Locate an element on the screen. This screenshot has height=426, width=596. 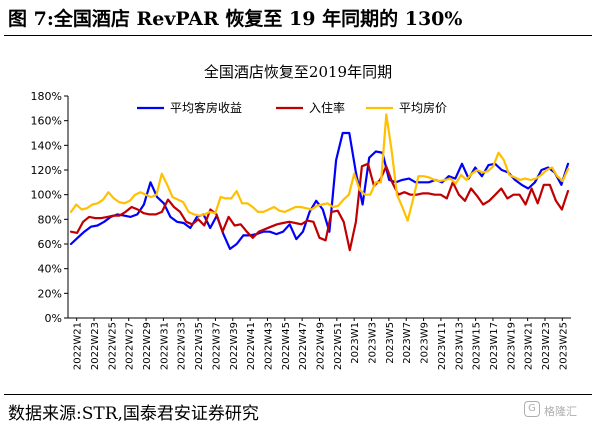
y-tick-label: 20% is located at coordinates (50, 293).